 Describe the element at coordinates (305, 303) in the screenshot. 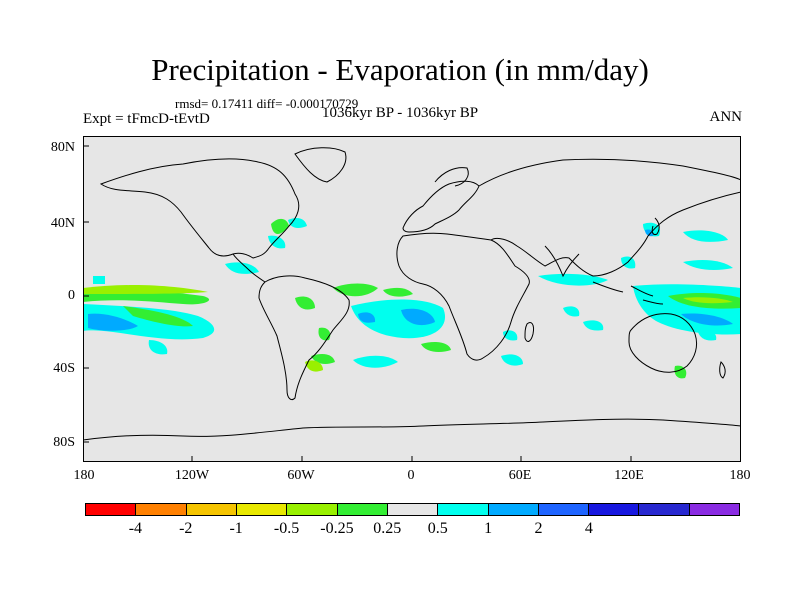

I see `dry-region-amazon` at that location.